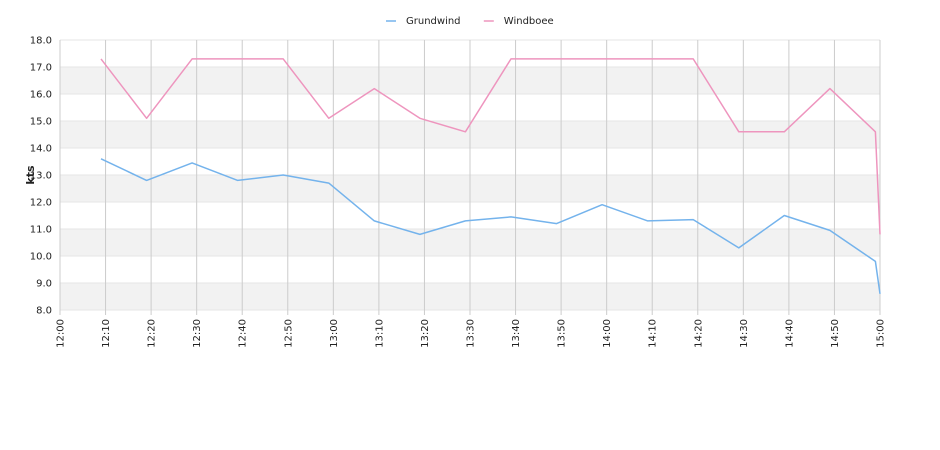 The image size is (940, 450). I want to click on x-tick-label: 14:40, so click(789, 333).